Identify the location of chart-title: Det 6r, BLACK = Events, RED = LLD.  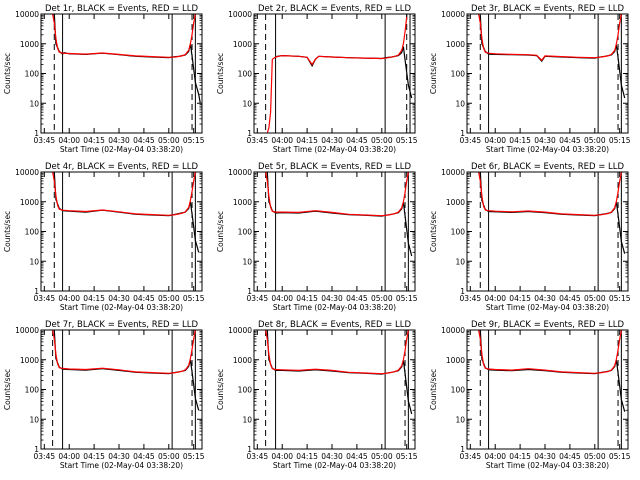
(548, 167).